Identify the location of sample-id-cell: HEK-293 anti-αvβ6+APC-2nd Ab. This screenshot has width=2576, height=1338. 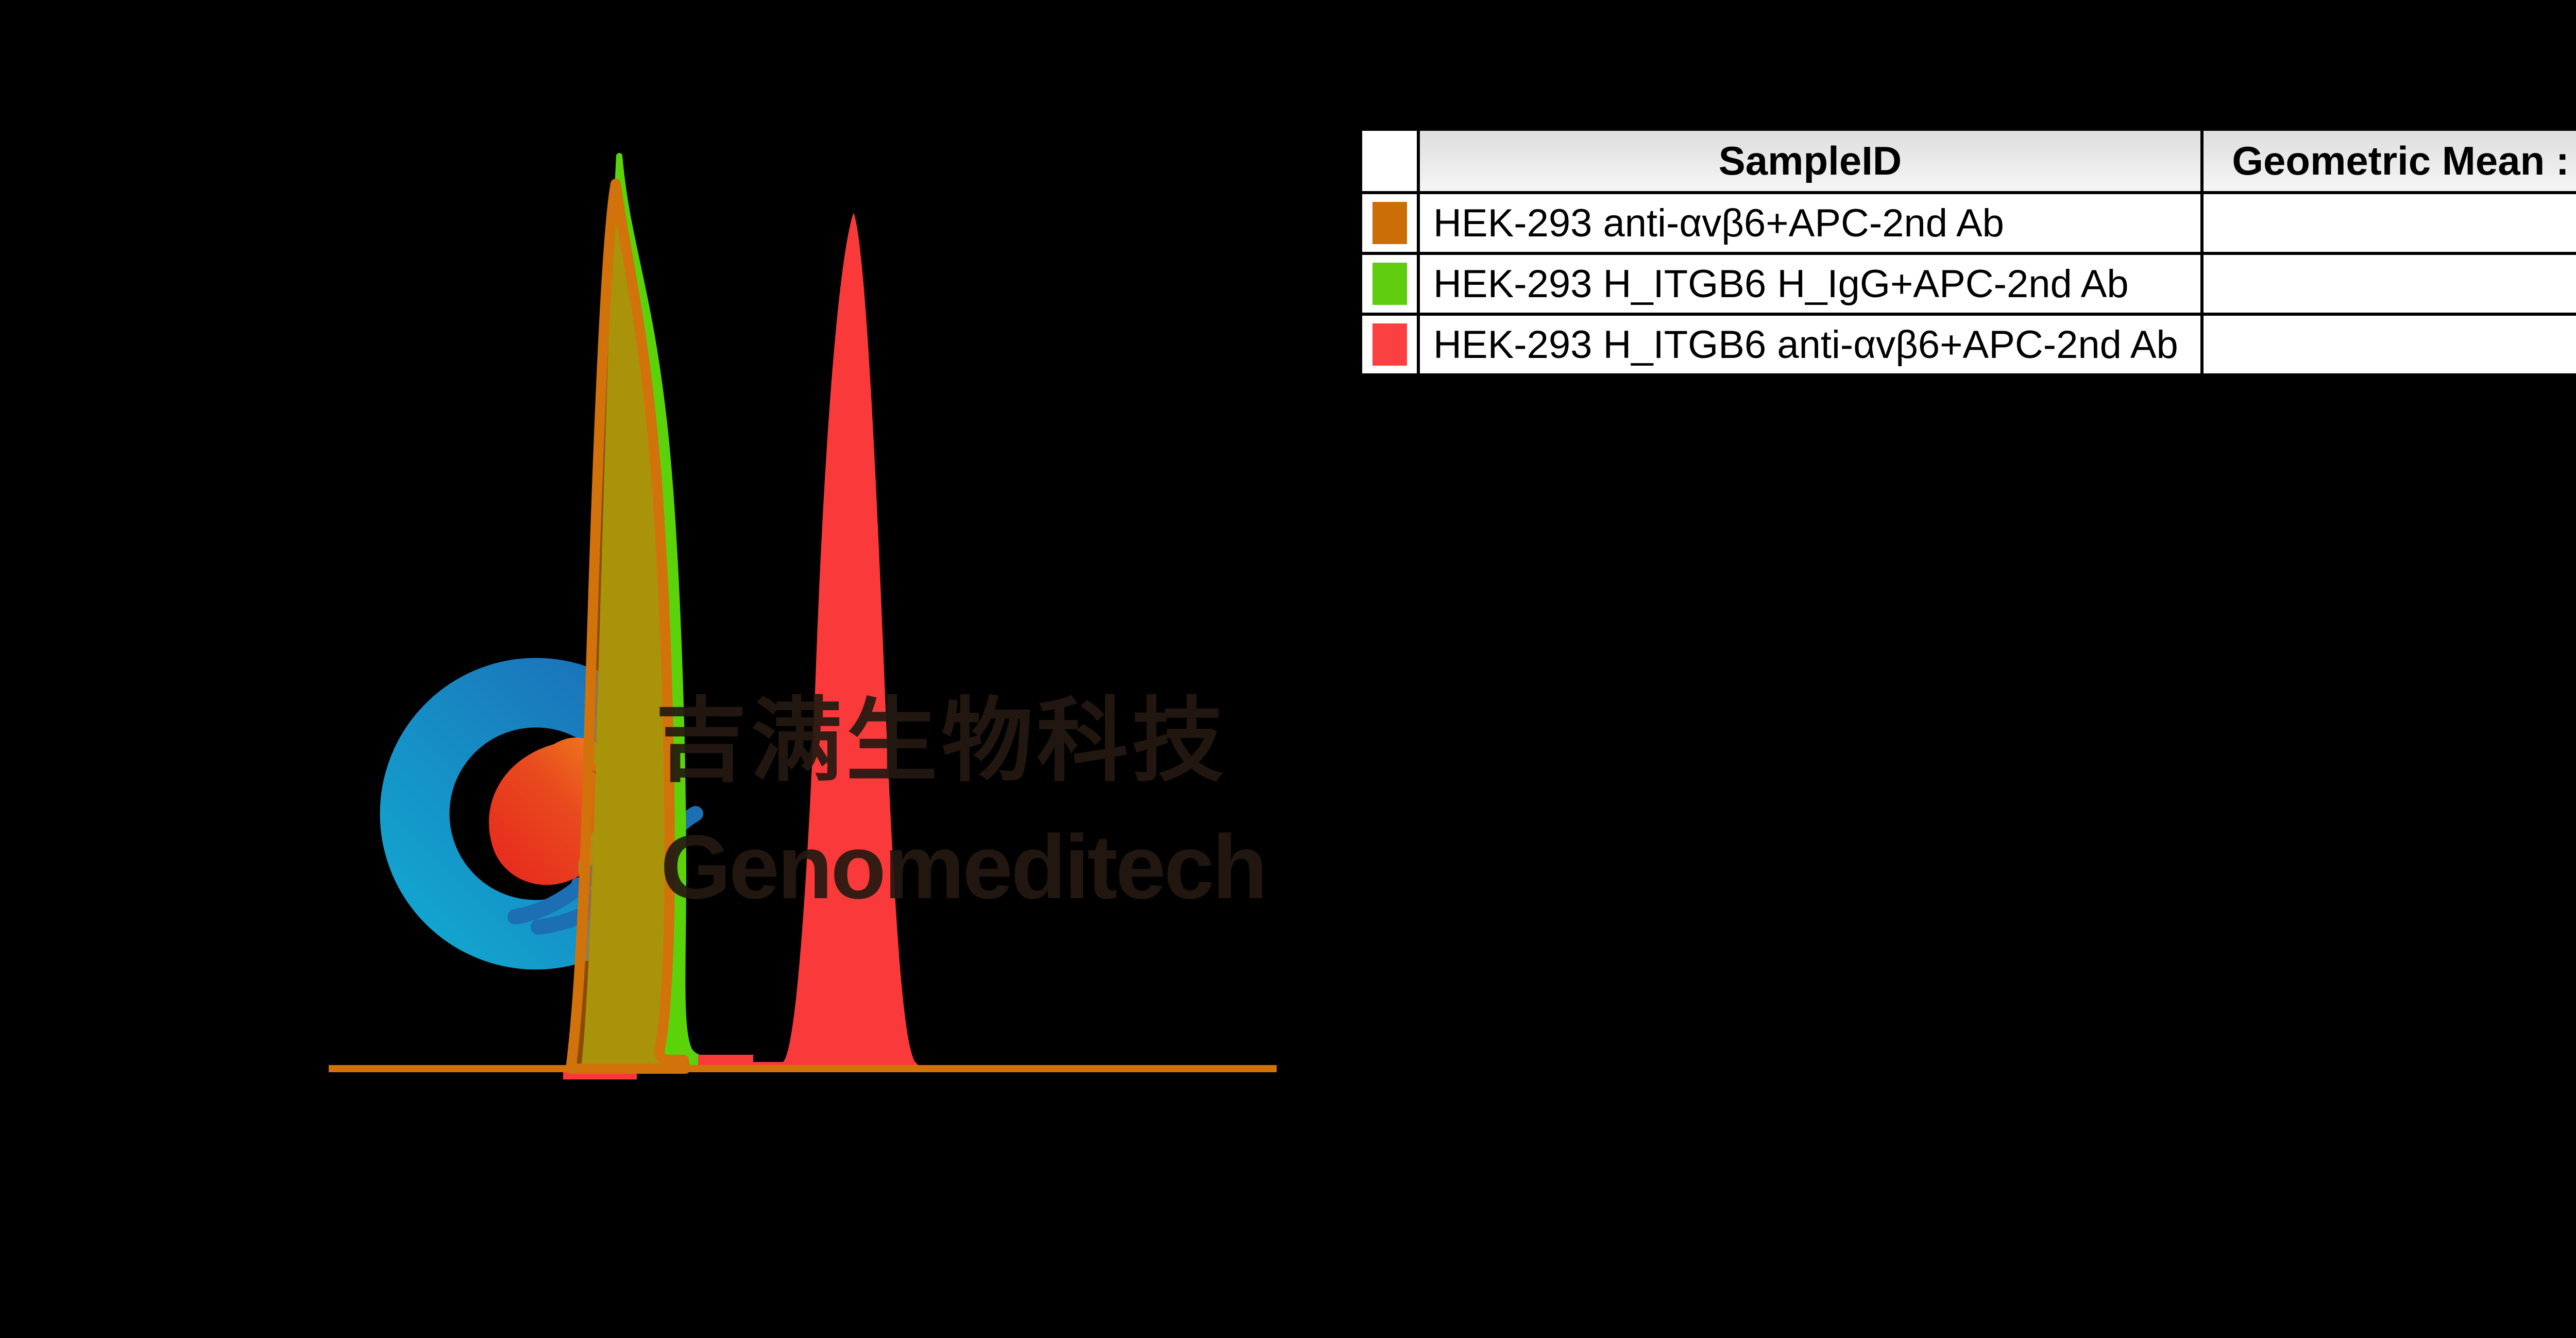
(1811, 223).